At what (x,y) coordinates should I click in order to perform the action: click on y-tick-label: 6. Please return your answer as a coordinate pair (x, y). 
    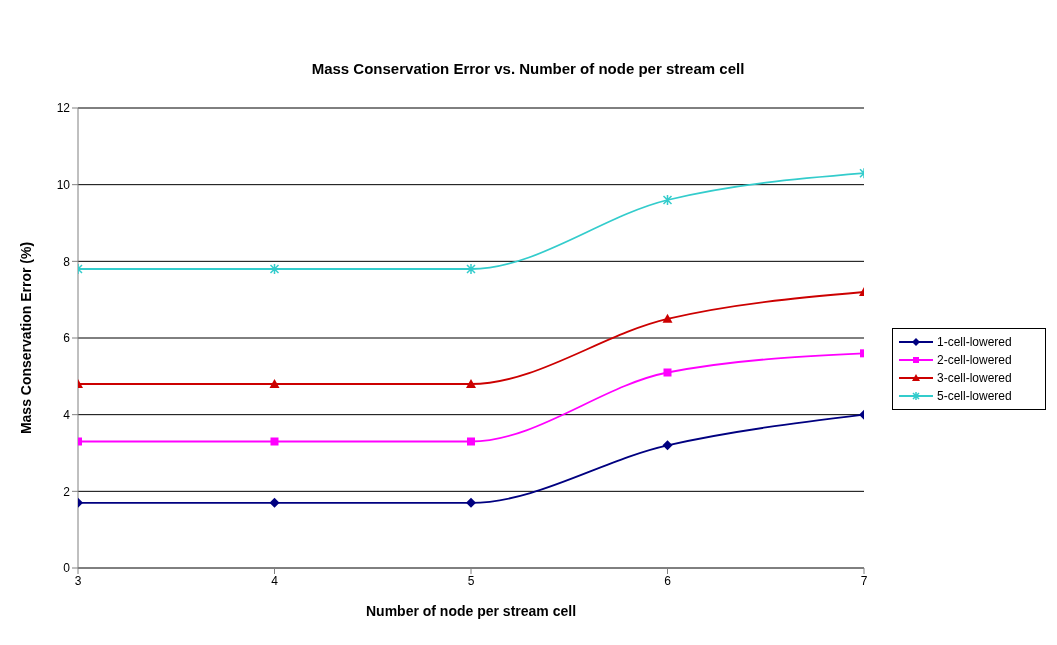
    Looking at the image, I should click on (67, 338).